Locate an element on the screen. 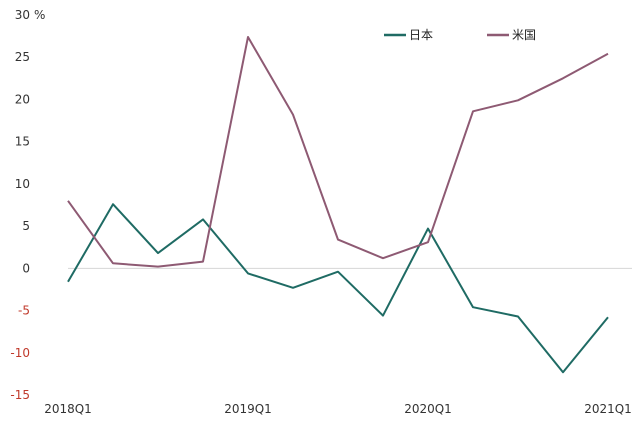 This screenshot has width=640, height=423. x-tick-label: 2019Q1 is located at coordinates (248, 409).